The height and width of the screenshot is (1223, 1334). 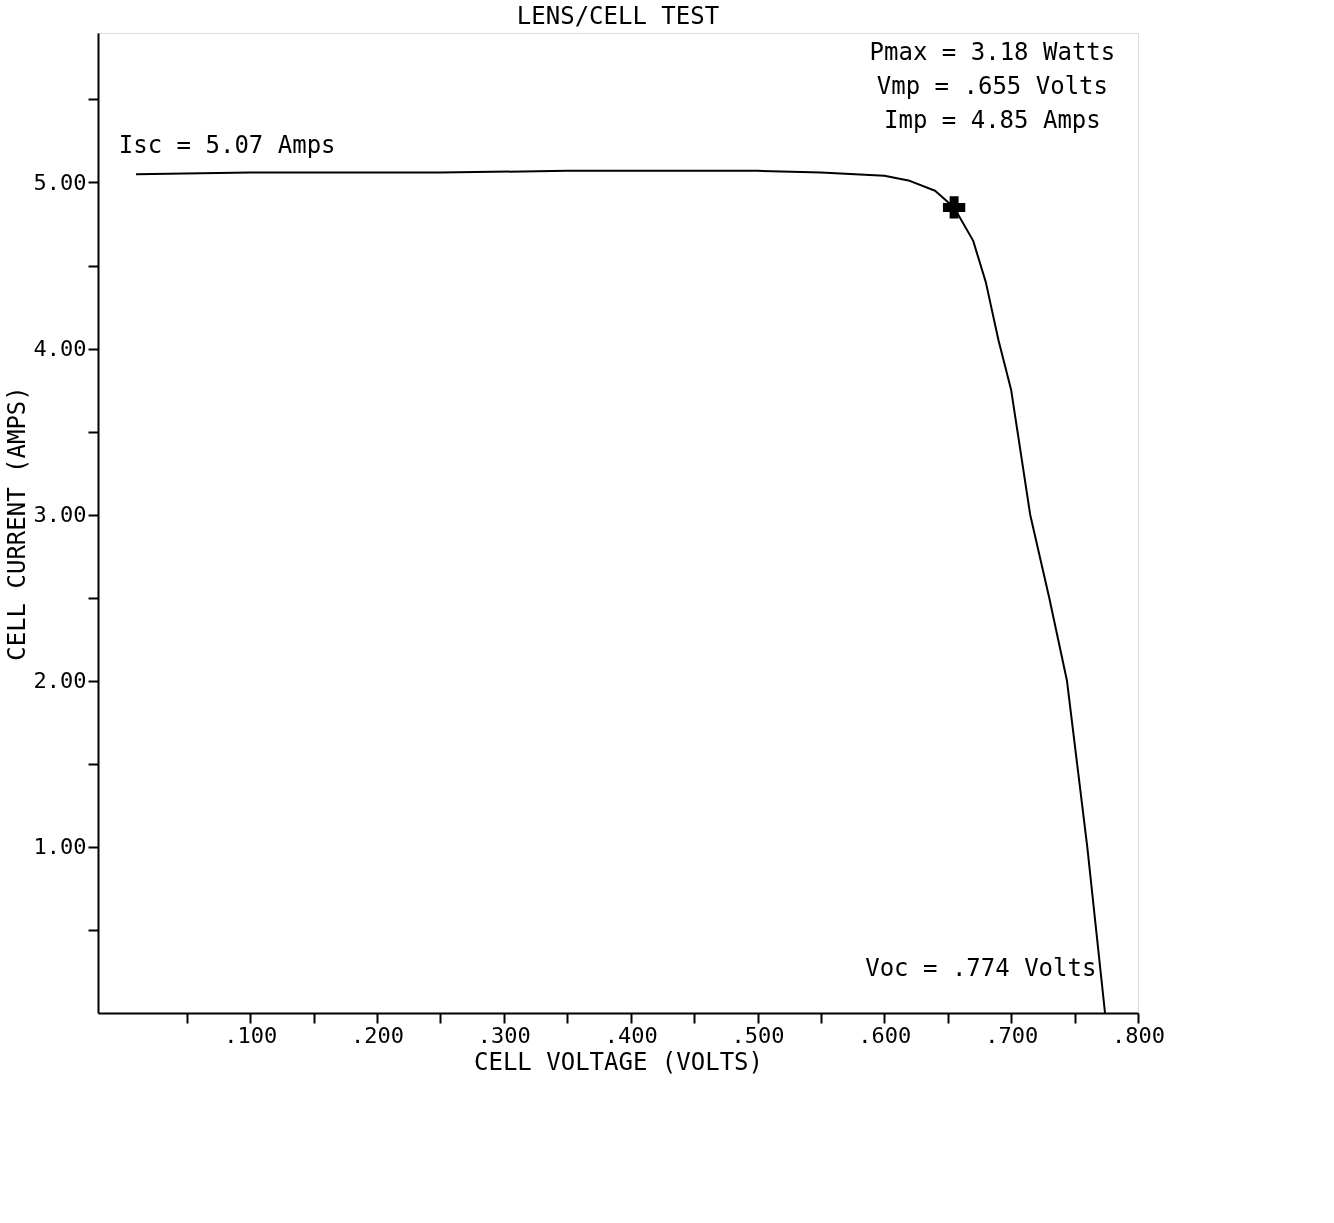 What do you see at coordinates (60, 681) in the screenshot?
I see `y-tick-label: 2.00` at bounding box center [60, 681].